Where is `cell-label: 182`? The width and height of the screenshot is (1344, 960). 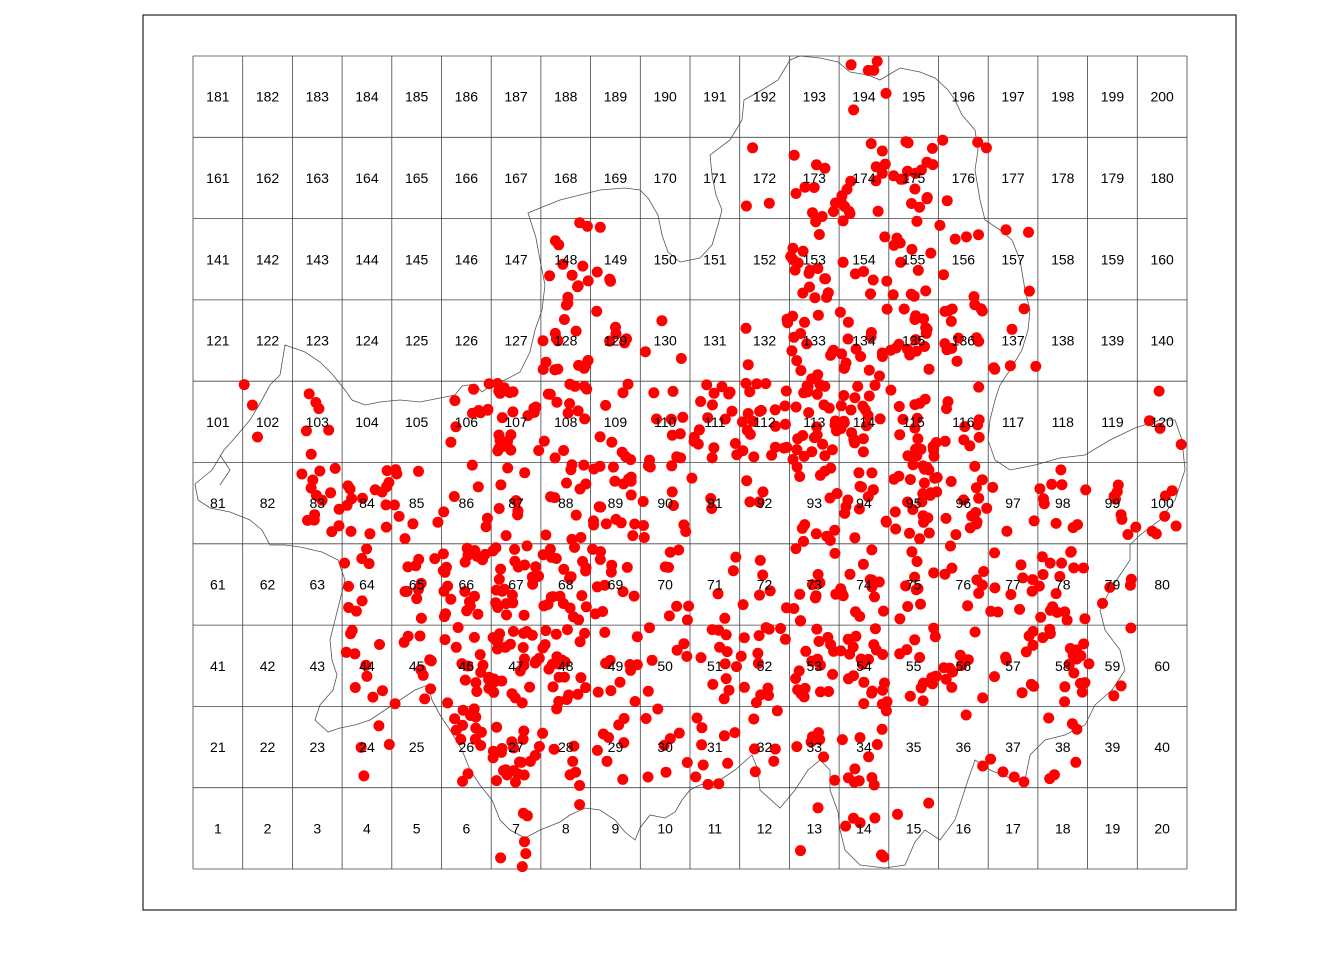 cell-label: 182 is located at coordinates (268, 97).